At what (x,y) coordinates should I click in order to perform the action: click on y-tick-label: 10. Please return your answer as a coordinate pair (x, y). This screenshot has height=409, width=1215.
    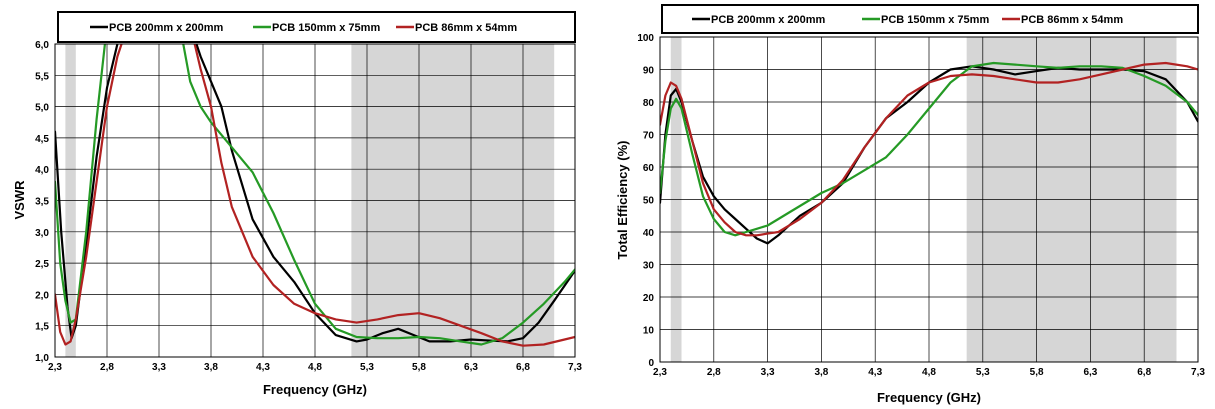
    Looking at the image, I should click on (649, 331).